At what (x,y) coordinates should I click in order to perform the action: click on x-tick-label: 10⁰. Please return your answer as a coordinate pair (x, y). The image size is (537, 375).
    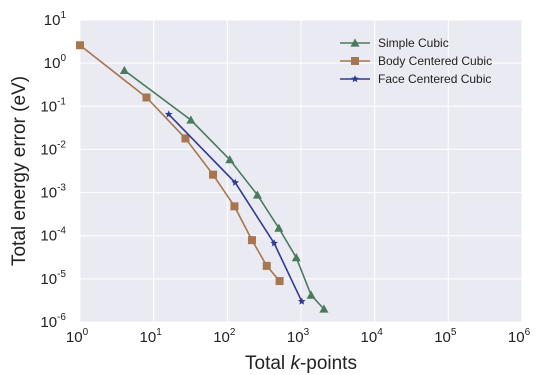
    Looking at the image, I should click on (77, 336).